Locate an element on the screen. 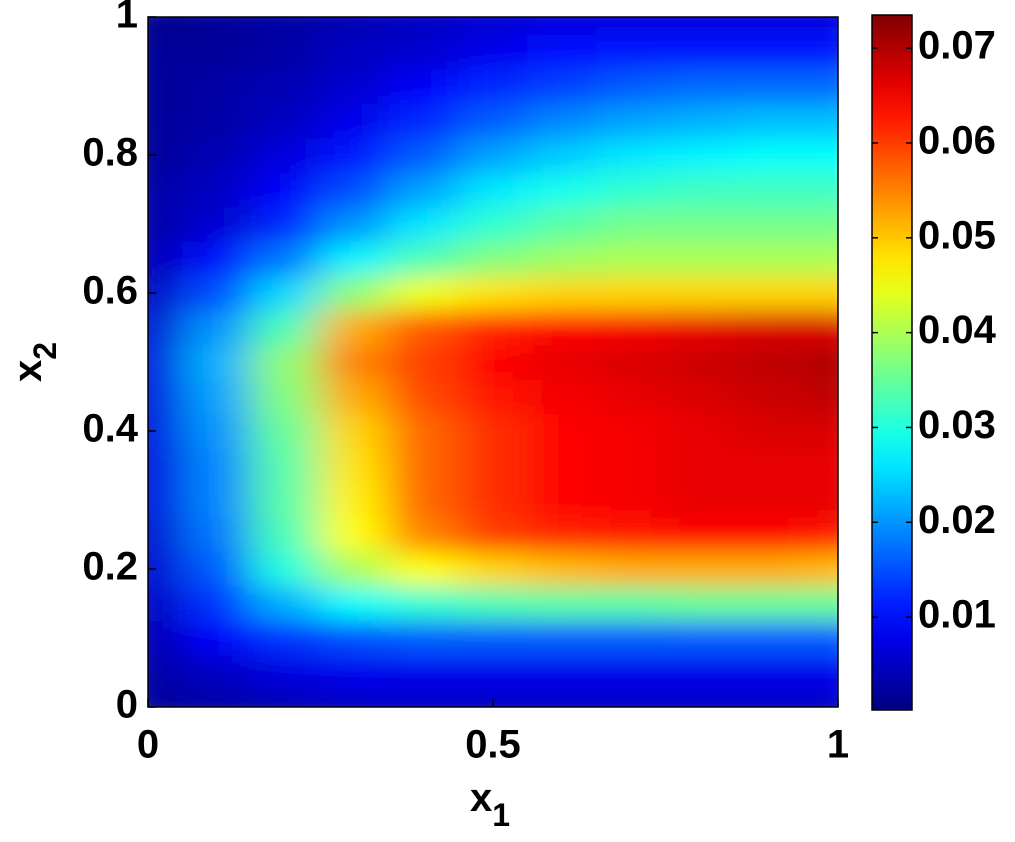  colorbar-tick-label: 0.04 is located at coordinates (957, 330).